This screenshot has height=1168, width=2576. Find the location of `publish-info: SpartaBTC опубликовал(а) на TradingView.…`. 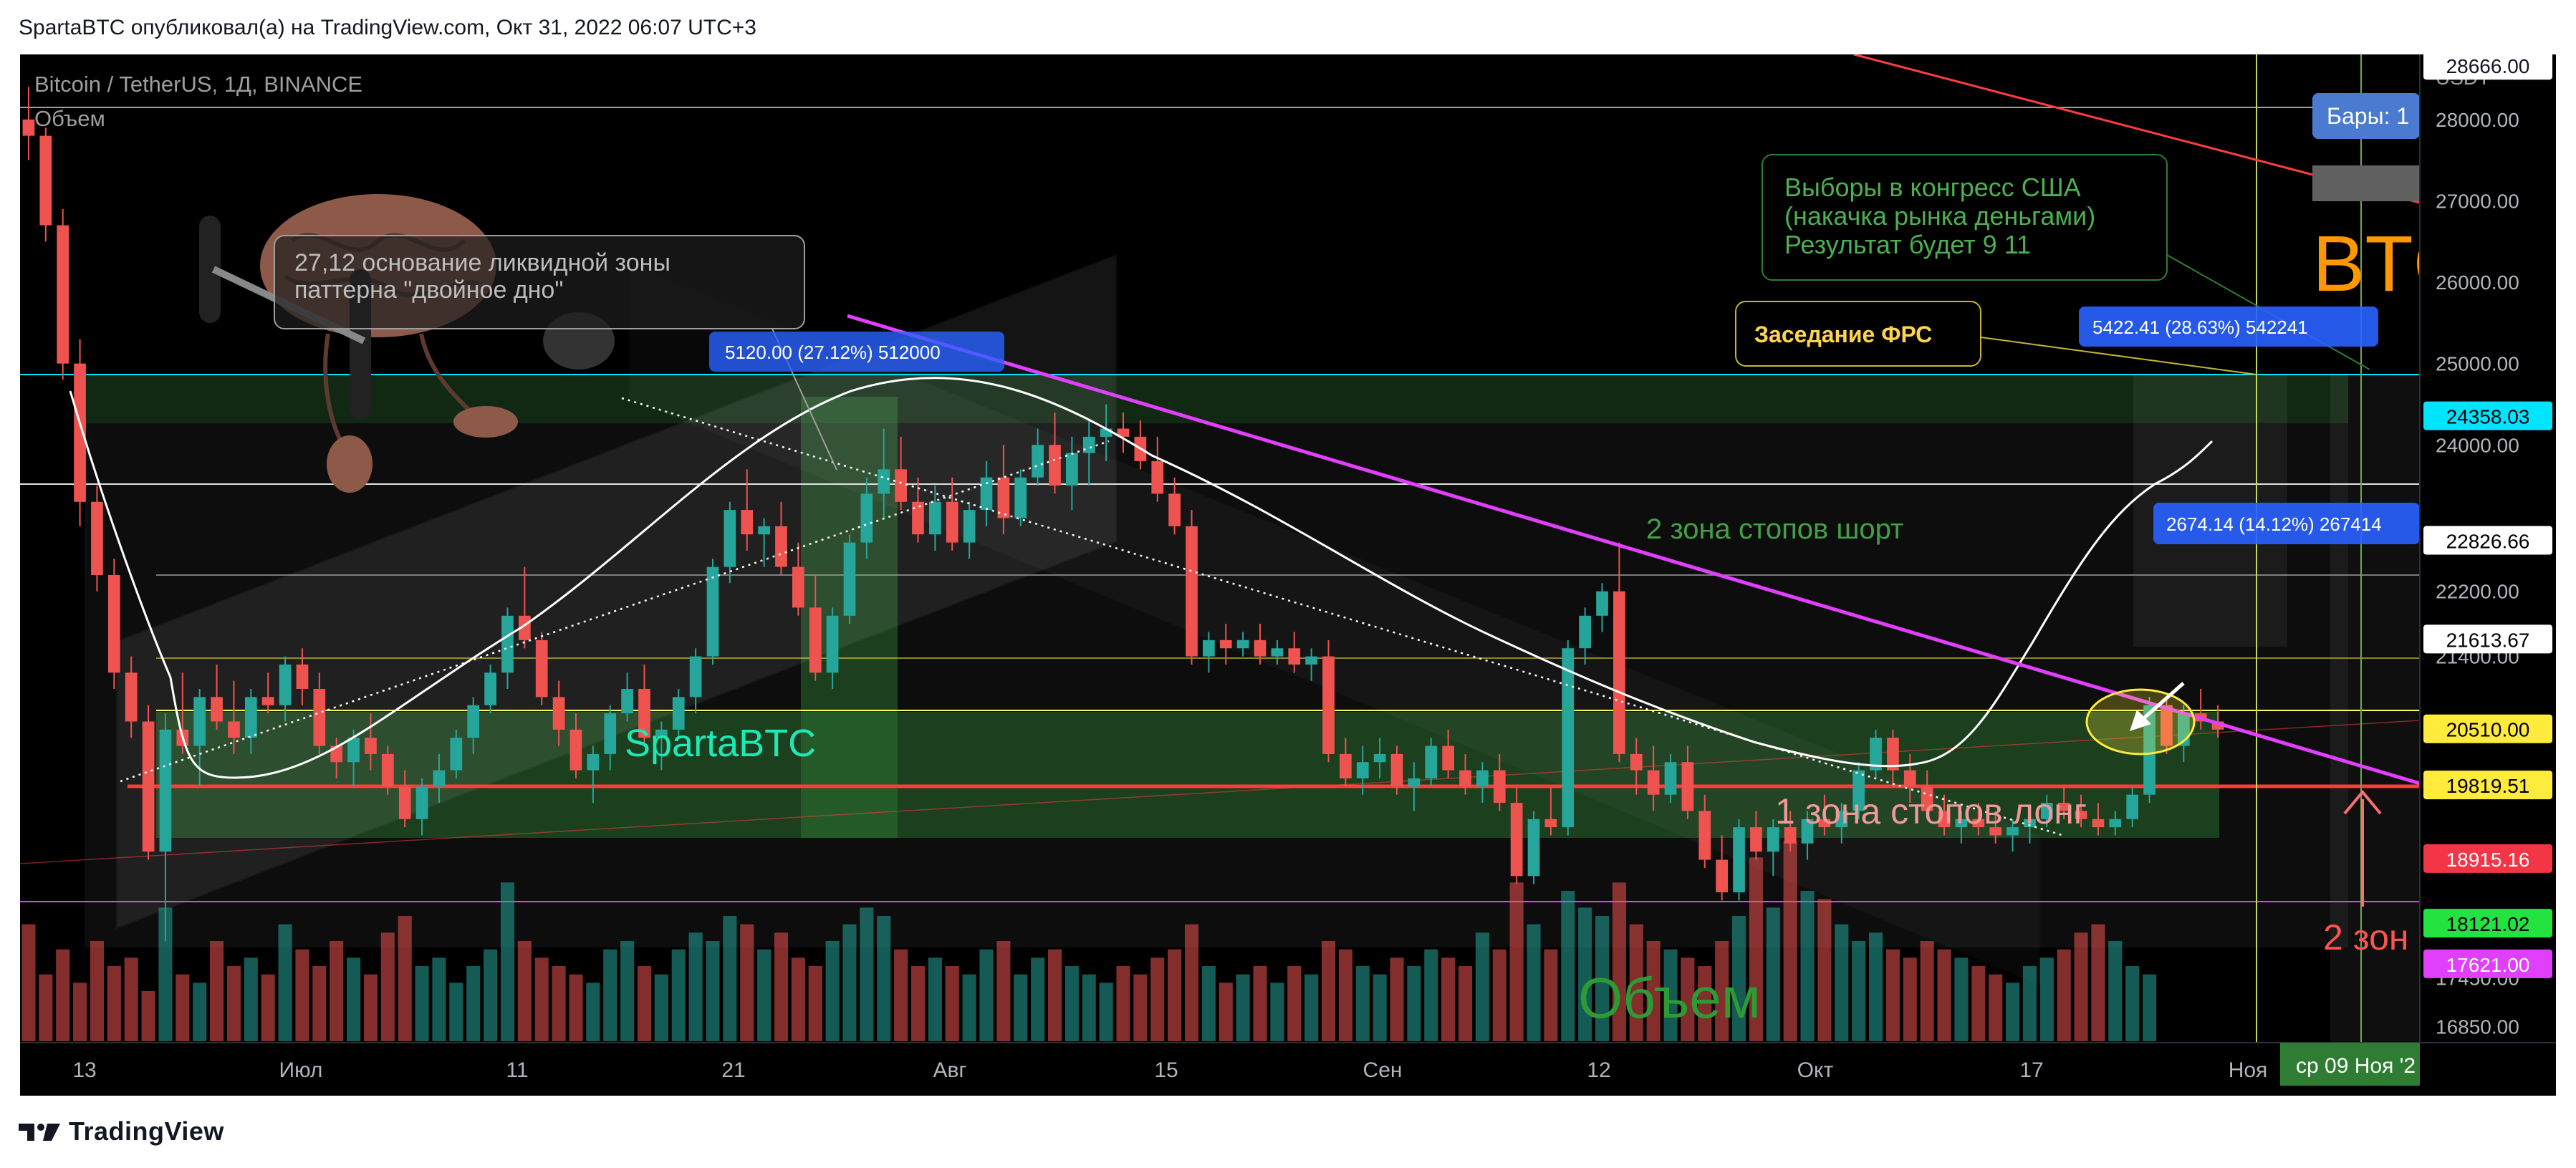

publish-info: SpartaBTC опубликовал(а) на TradingView.… is located at coordinates (387, 27).